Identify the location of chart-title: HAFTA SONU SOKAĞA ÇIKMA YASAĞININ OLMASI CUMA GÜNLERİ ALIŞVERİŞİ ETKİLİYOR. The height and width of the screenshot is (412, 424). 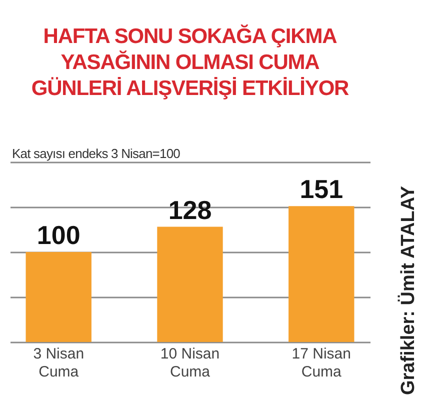
(190, 63).